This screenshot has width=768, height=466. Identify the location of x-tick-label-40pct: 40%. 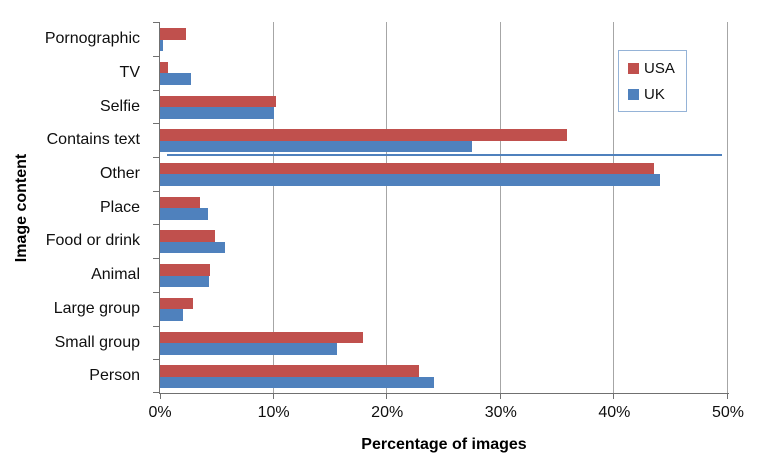
(614, 412).